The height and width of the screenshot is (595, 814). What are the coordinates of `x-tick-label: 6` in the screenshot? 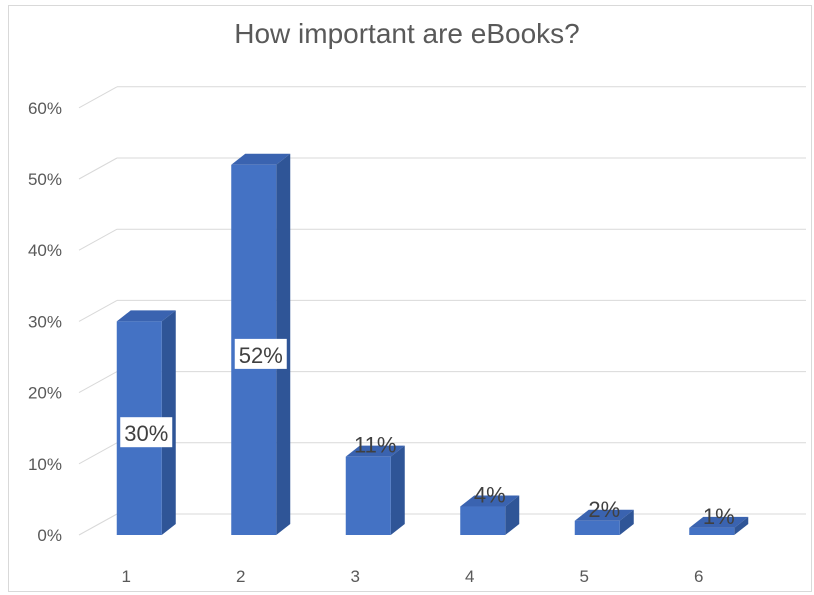 It's located at (698, 576).